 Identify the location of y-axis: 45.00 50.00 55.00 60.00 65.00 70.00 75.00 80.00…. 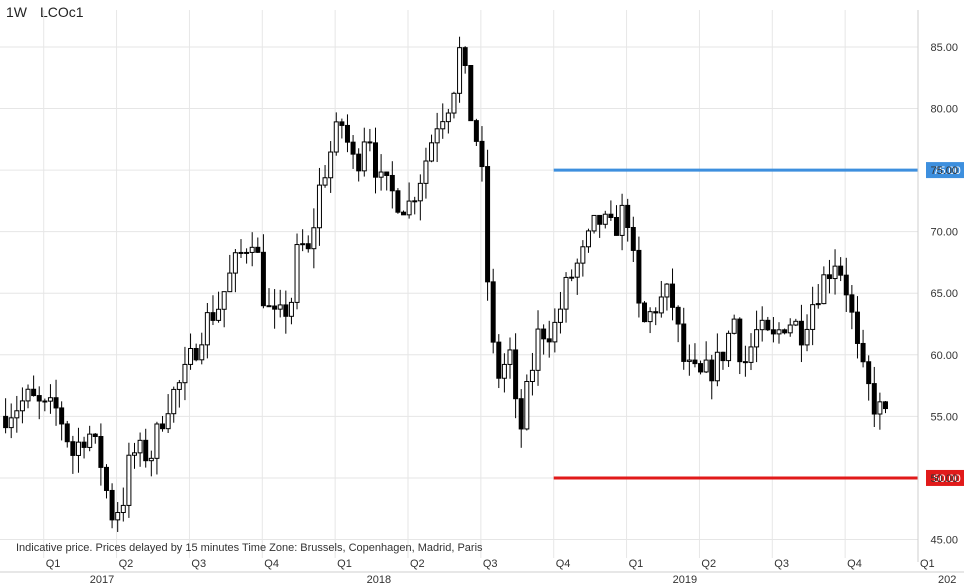
(937, 286).